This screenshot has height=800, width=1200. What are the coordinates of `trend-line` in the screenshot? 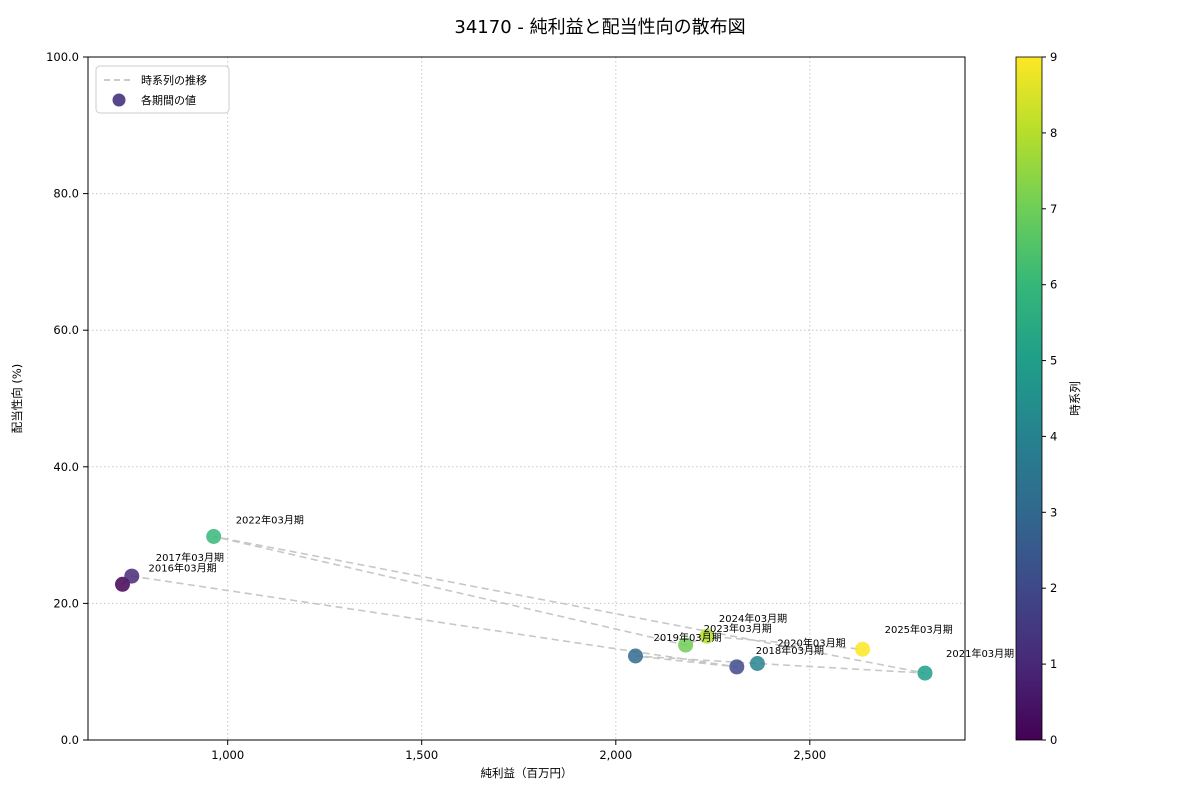 It's located at (523, 604).